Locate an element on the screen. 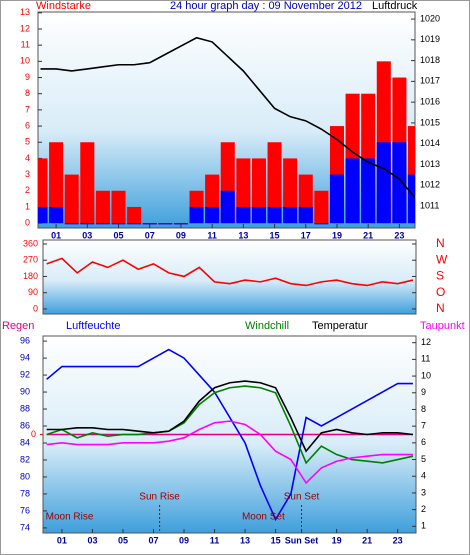 The height and width of the screenshot is (555, 470). y2-tick-label: 1011 is located at coordinates (429, 205).